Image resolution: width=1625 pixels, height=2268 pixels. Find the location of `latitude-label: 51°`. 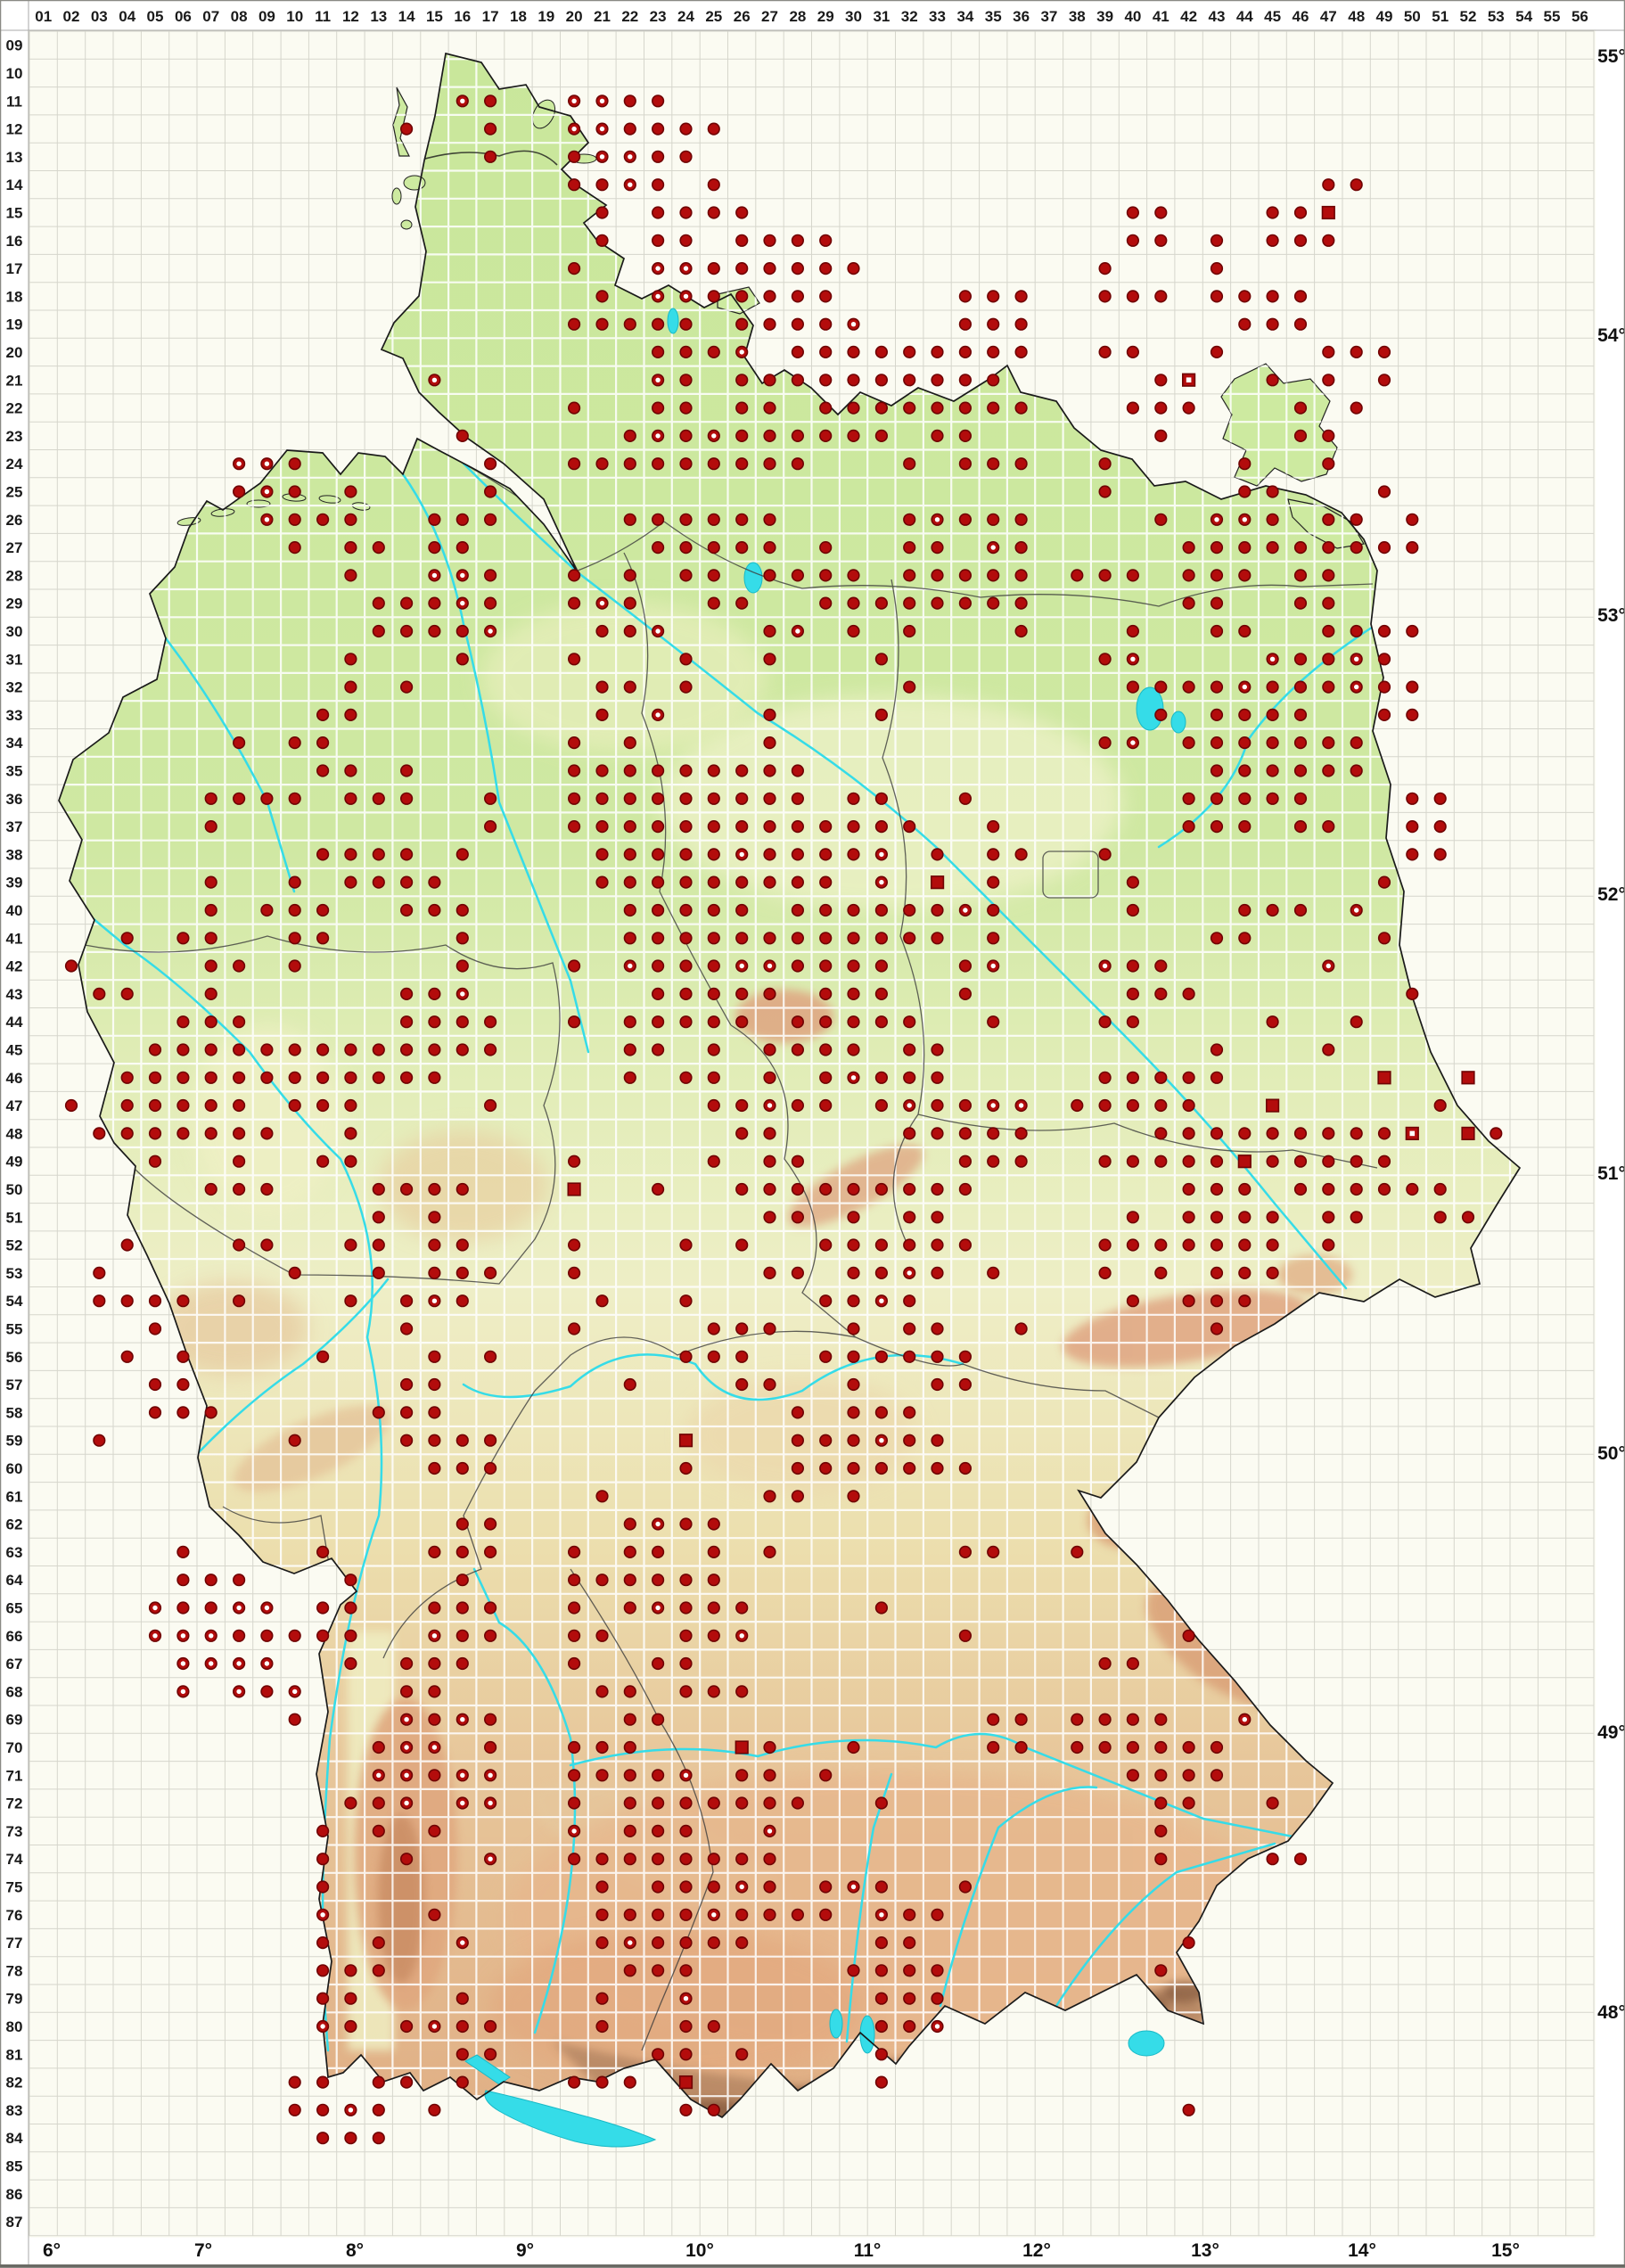

latitude-label: 51° is located at coordinates (1611, 1173).